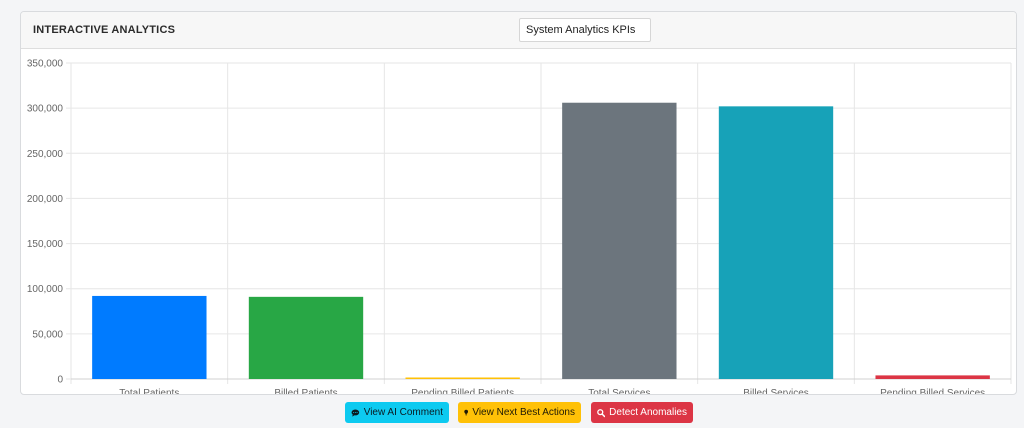 The height and width of the screenshot is (428, 1024). I want to click on view-ai-comment-button: View AI Comment, so click(397, 412).